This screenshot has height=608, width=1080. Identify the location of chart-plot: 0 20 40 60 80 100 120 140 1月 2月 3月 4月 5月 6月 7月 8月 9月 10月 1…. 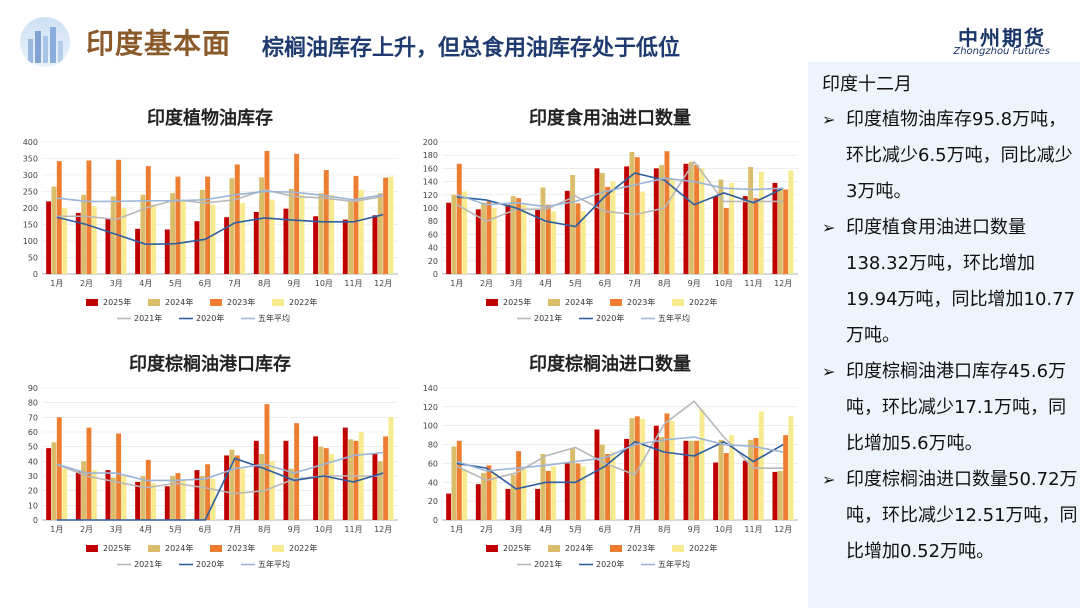
(610, 476).